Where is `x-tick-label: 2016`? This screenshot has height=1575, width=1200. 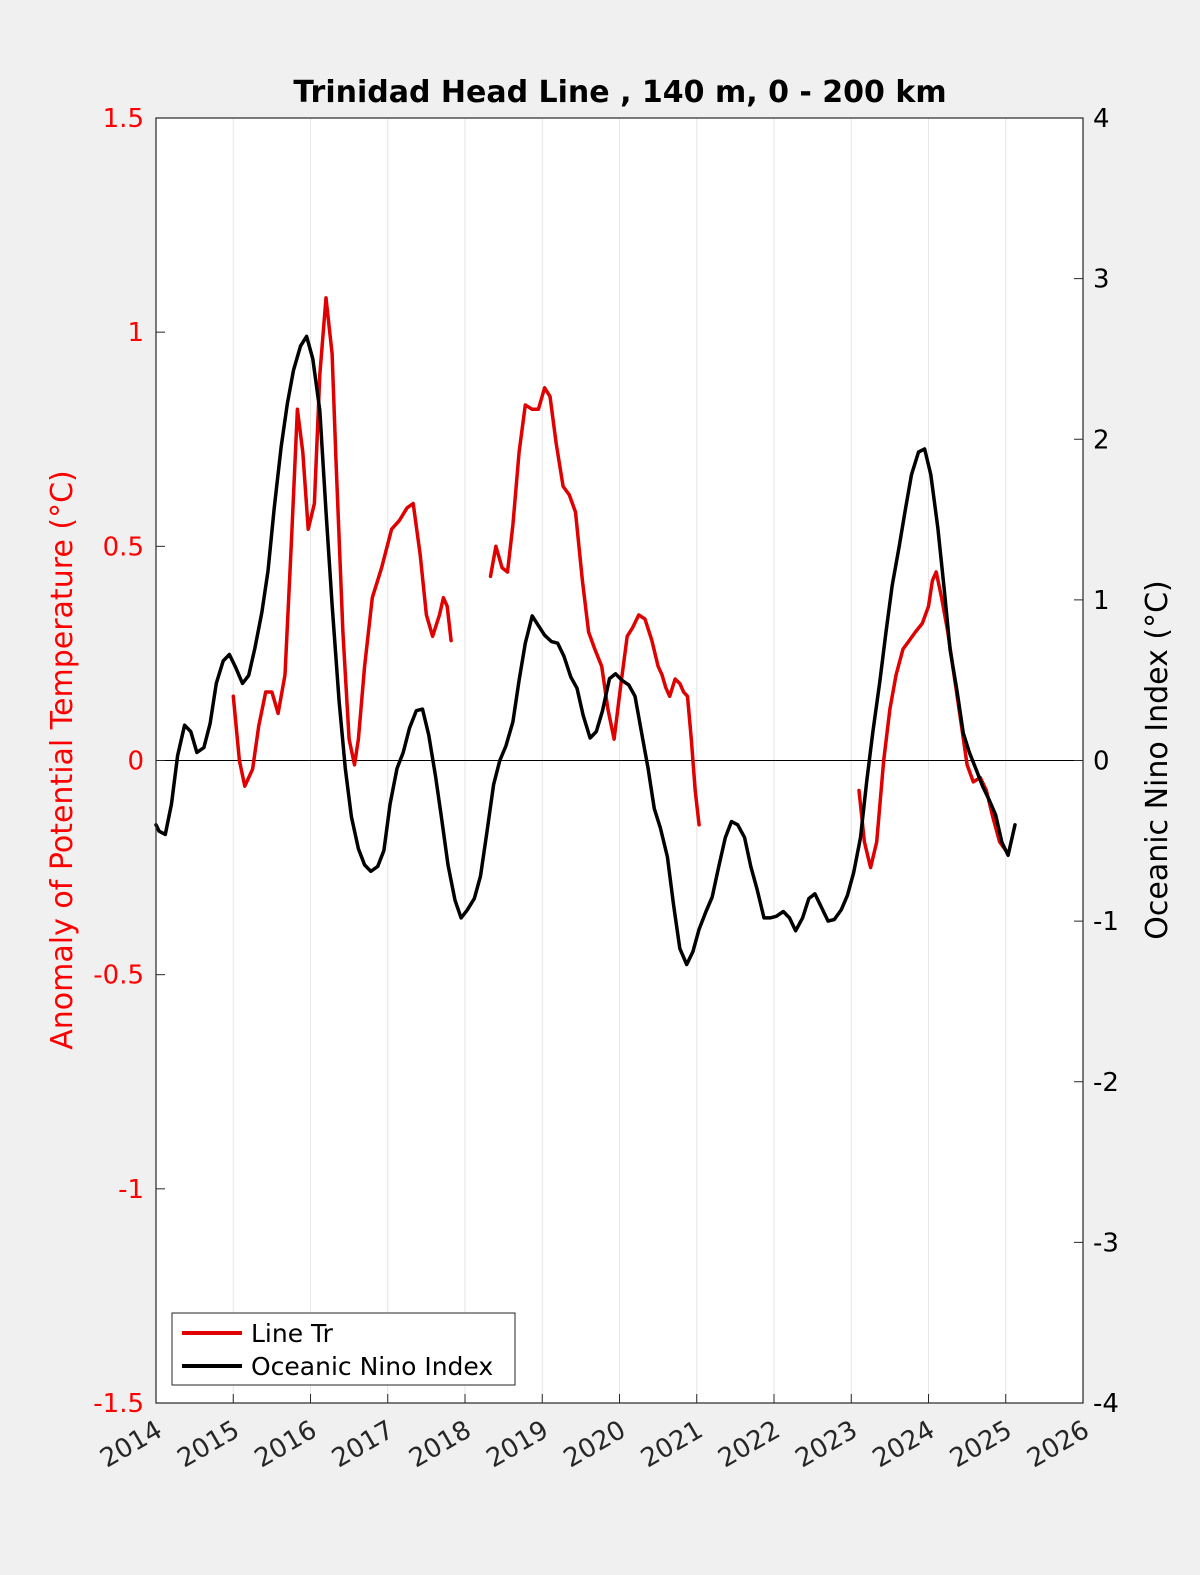
x-tick-label: 2016 is located at coordinates (286, 1444).